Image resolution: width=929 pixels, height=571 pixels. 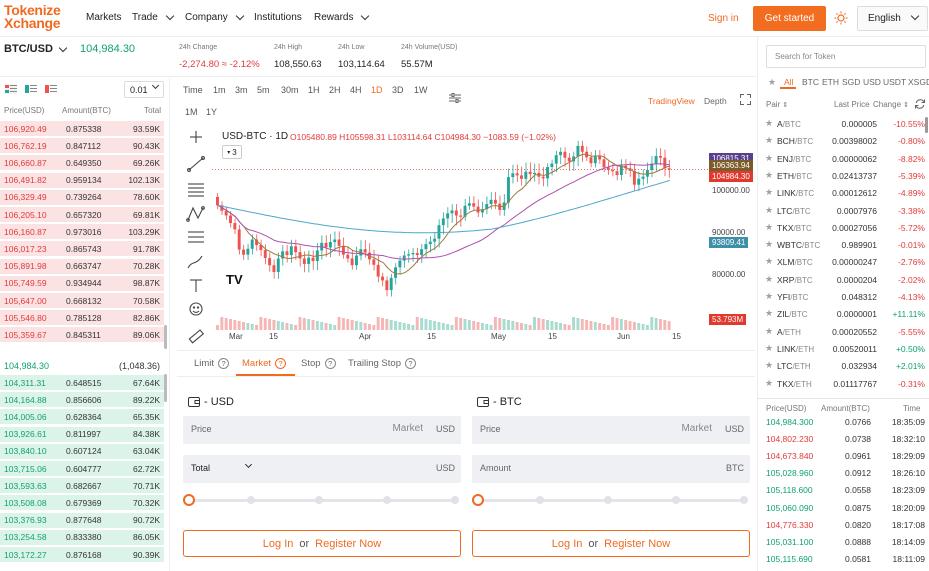 I want to click on market-row: ★ LTC/BTC 0.0007976 -3.38%, so click(x=845, y=211).